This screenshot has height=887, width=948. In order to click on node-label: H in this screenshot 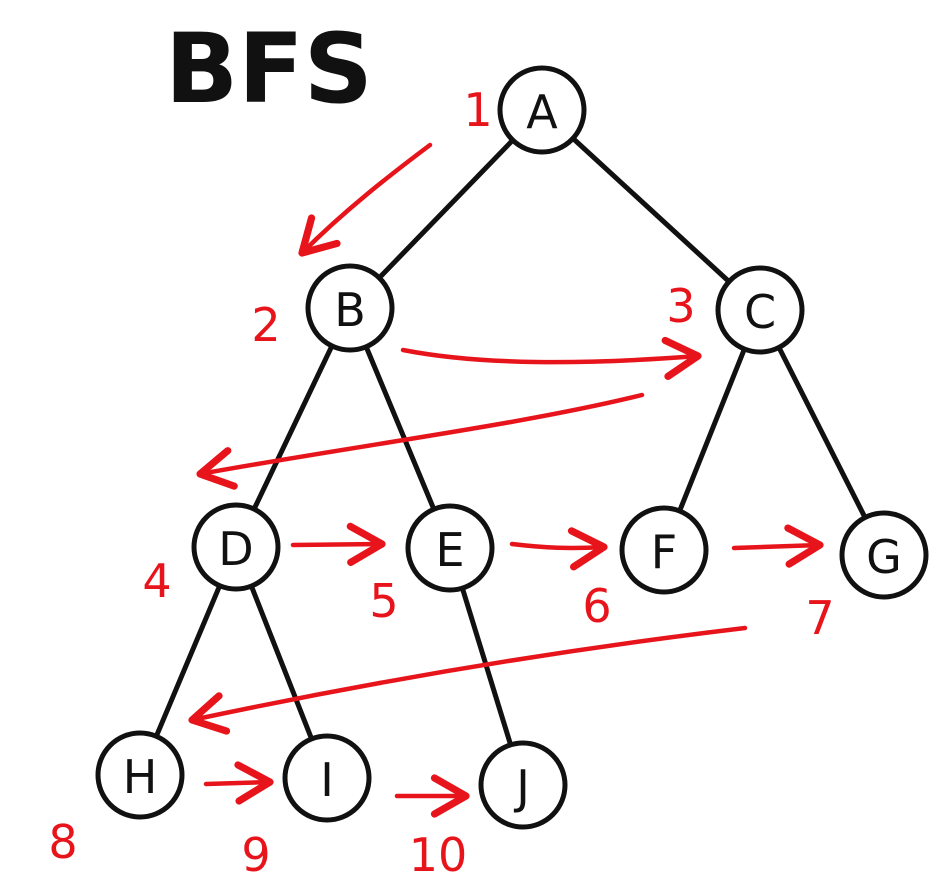, I will do `click(140, 777)`.